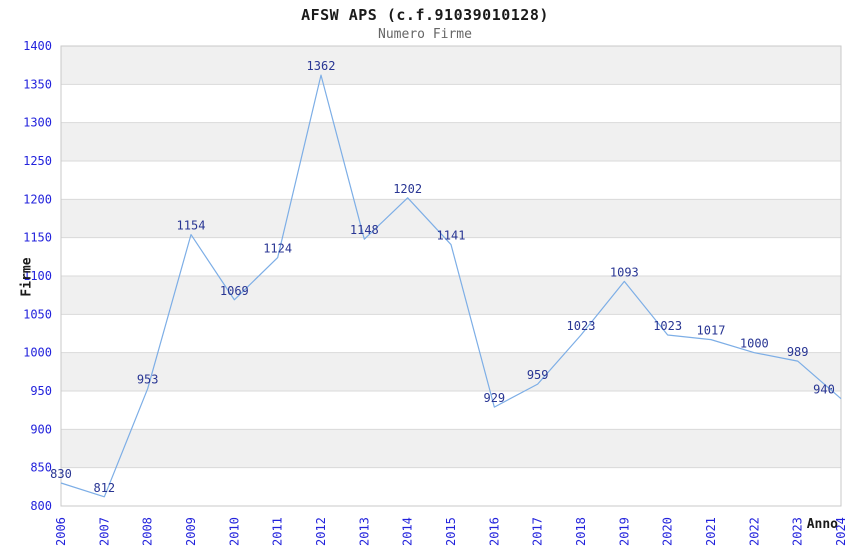 The height and width of the screenshot is (550, 850). Describe the element at coordinates (364, 531) in the screenshot. I see `x-tick-label: 2013` at that location.